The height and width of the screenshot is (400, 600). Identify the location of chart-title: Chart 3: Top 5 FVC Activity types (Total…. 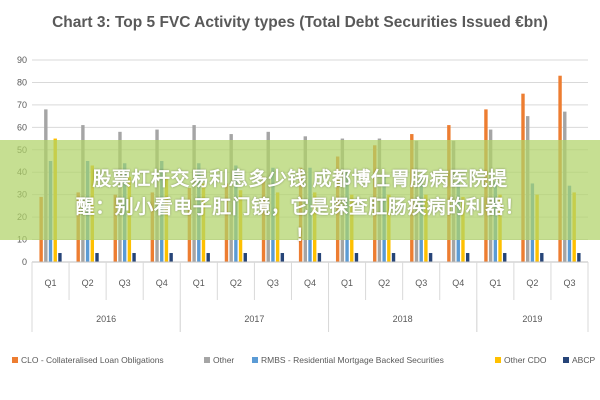
(300, 22).